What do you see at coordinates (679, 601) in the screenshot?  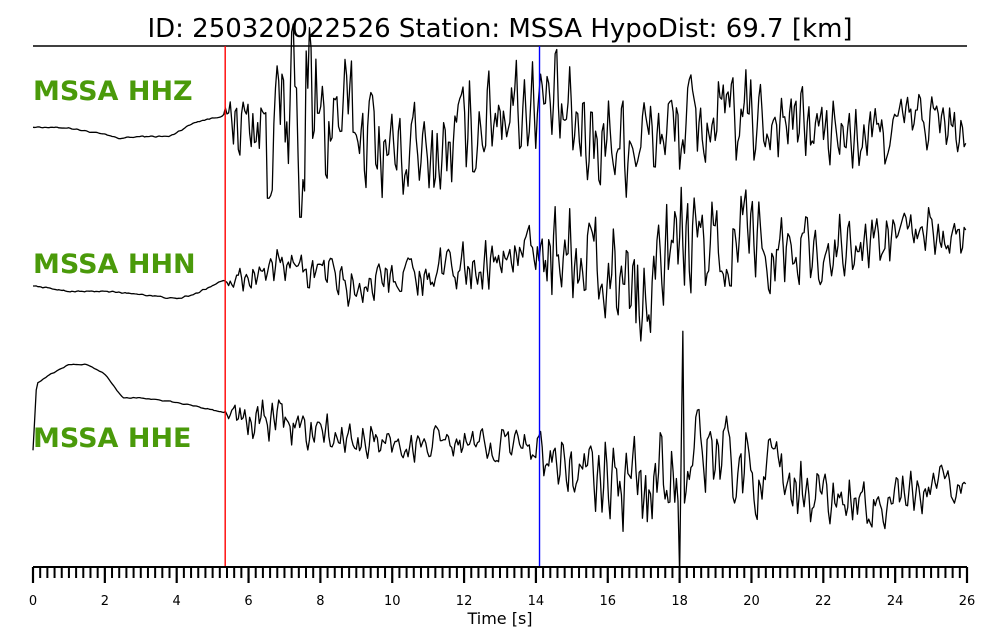 I see `x-tick-label: 18` at bounding box center [679, 601].